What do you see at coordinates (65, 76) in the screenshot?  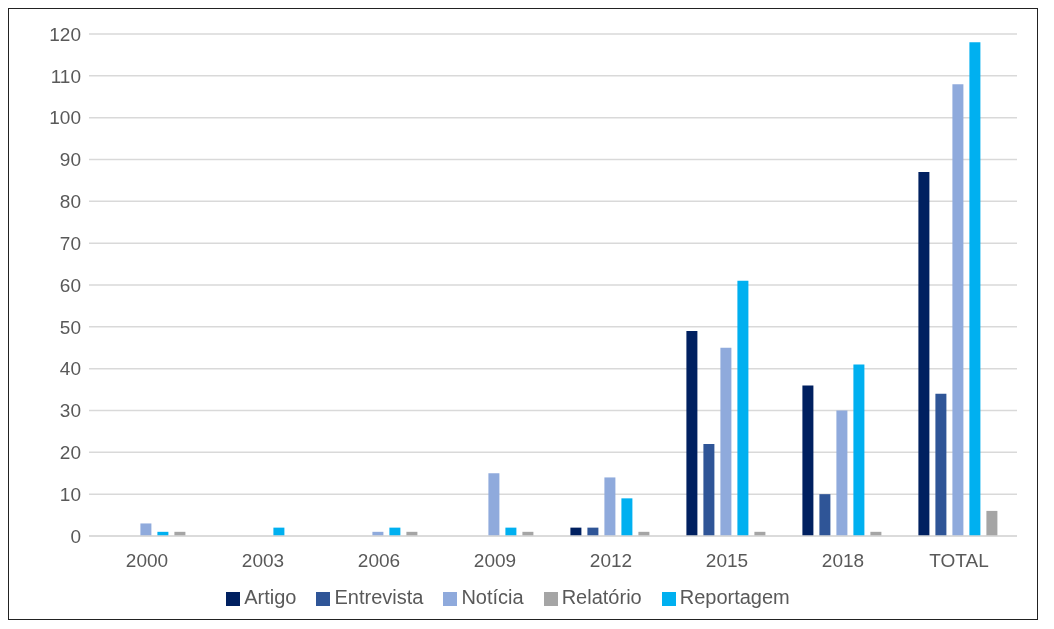 I see `y-tick-label: 110` at bounding box center [65, 76].